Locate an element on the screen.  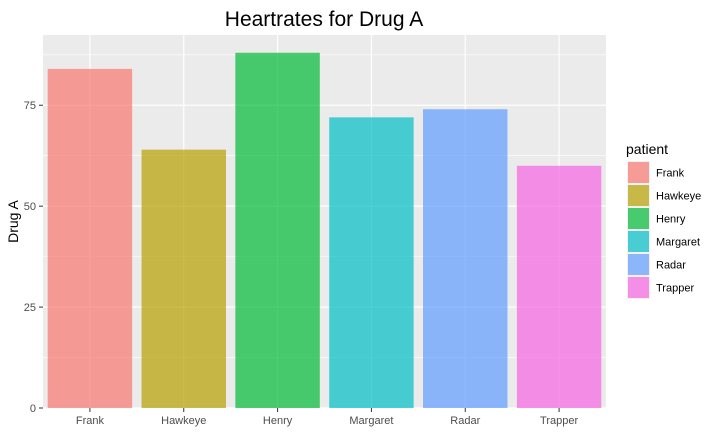
bar-hawkeye is located at coordinates (183, 278).